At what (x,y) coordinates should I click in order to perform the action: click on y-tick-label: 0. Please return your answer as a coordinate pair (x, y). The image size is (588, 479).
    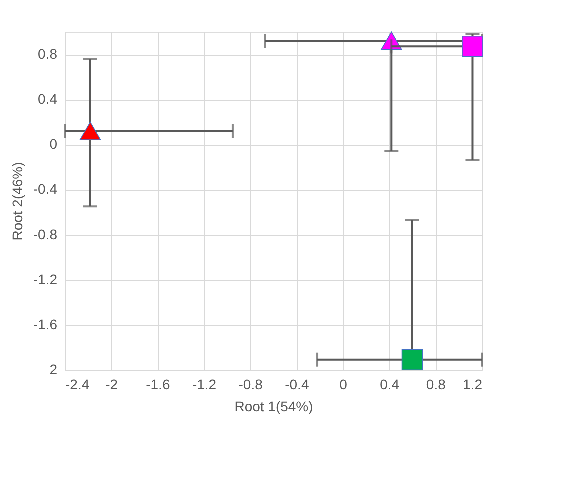
    Looking at the image, I should click on (54, 144).